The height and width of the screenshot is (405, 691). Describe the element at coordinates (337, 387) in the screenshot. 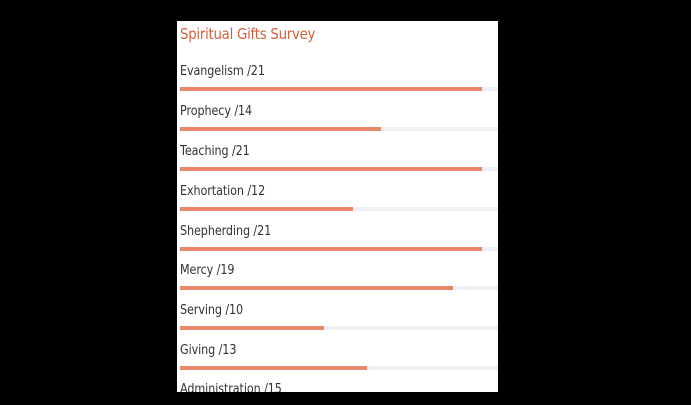

I see `gift-row-administration: Administration /15` at that location.